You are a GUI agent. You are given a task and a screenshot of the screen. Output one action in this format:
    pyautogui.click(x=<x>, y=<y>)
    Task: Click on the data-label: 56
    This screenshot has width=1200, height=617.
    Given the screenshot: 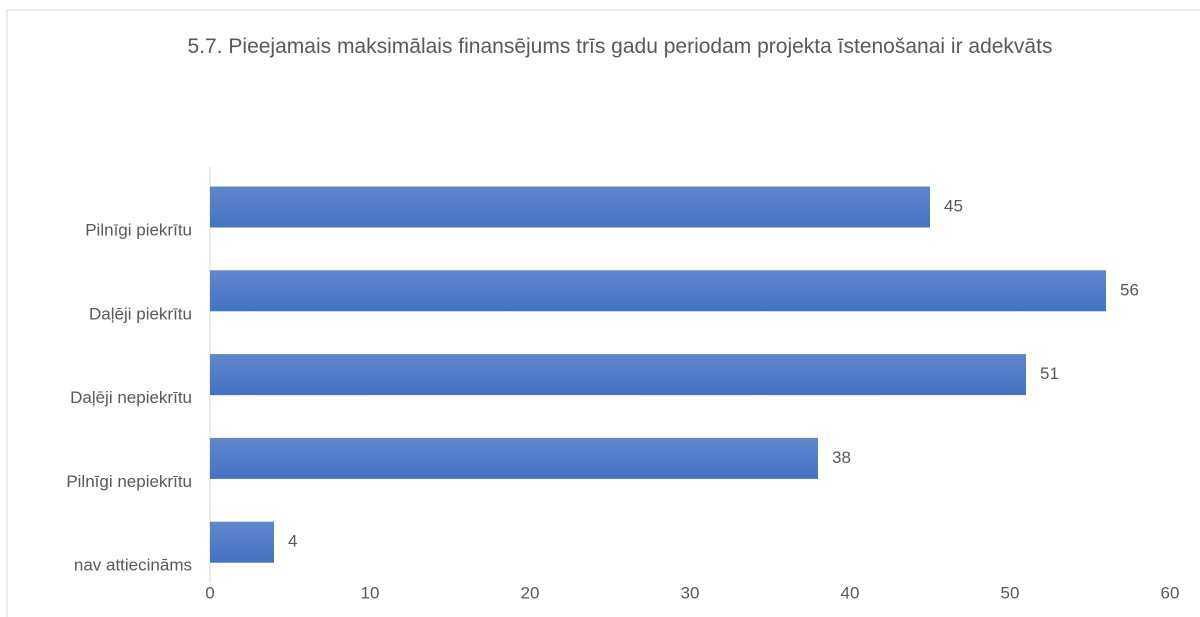 What is the action you would take?
    pyautogui.click(x=1129, y=289)
    